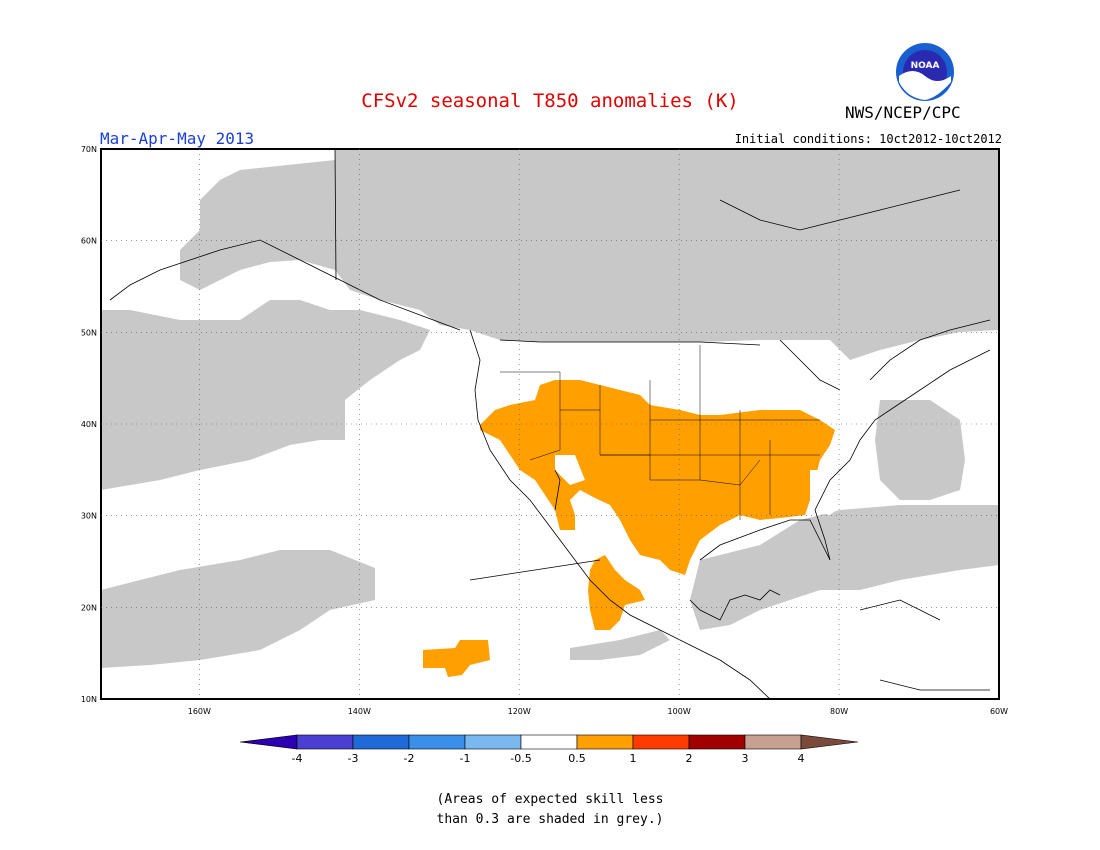  I want to click on colorbar-label-2: -2, so click(409, 758).